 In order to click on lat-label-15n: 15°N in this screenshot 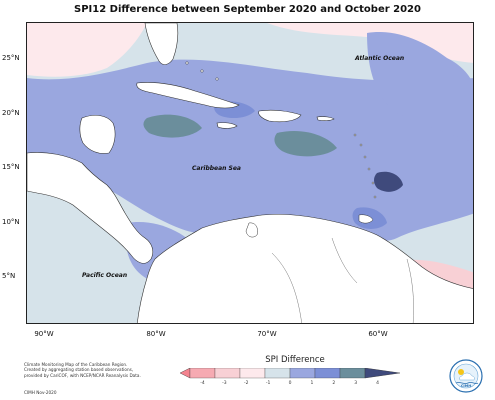, I will do `click(11, 167)`.